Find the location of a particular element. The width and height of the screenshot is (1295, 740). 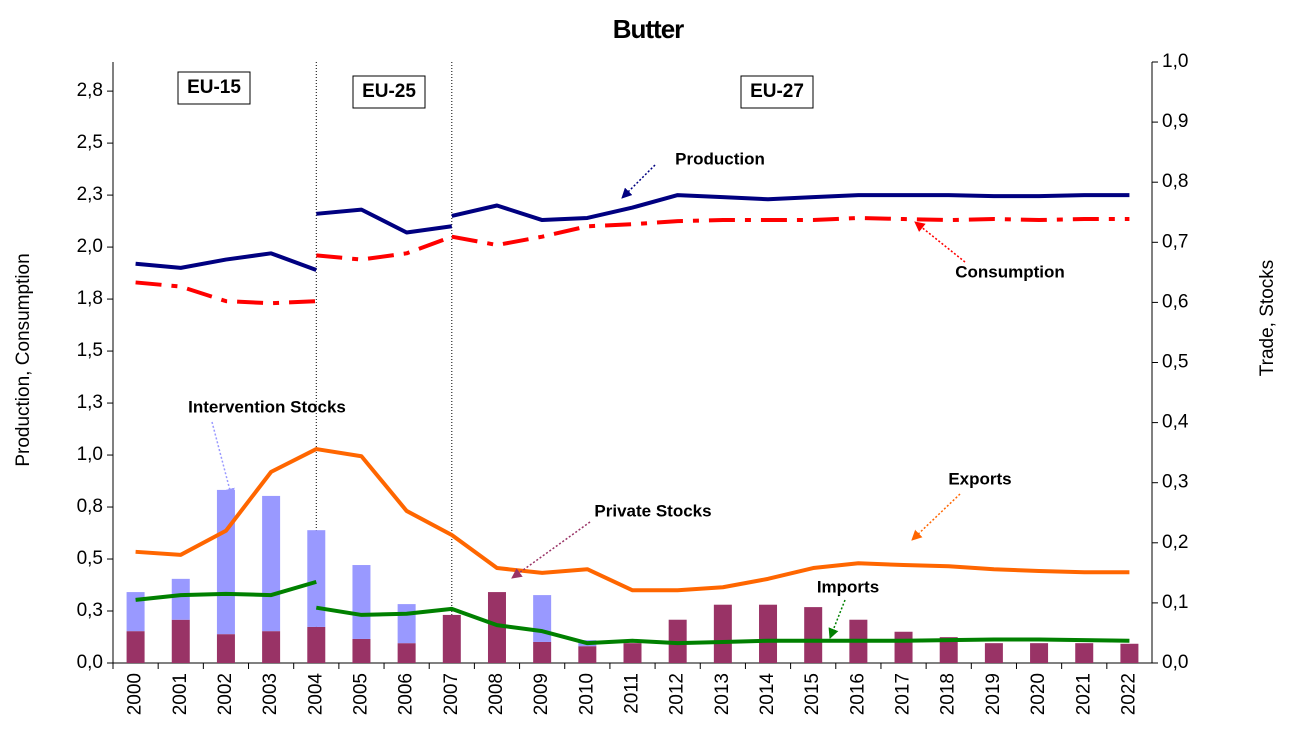

x-tick-label: 2019 is located at coordinates (993, 694).